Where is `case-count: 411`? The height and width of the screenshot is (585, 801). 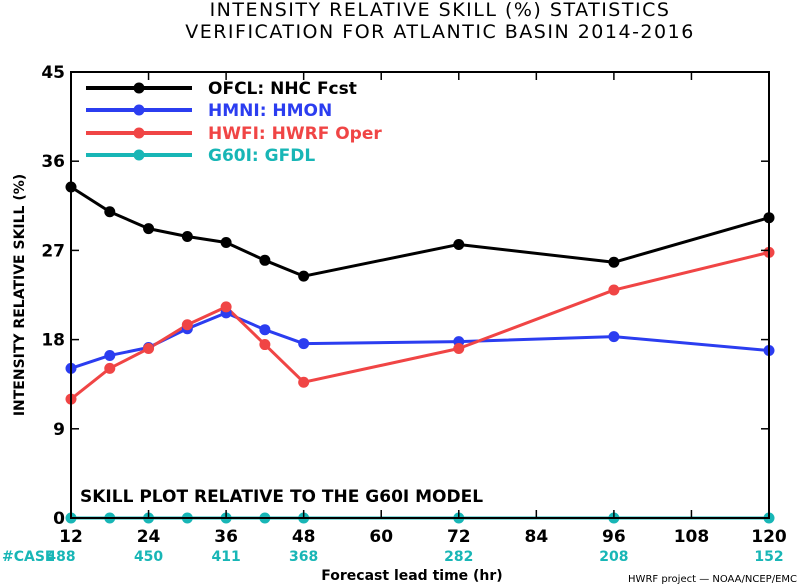 case-count: 411 is located at coordinates (225, 557).